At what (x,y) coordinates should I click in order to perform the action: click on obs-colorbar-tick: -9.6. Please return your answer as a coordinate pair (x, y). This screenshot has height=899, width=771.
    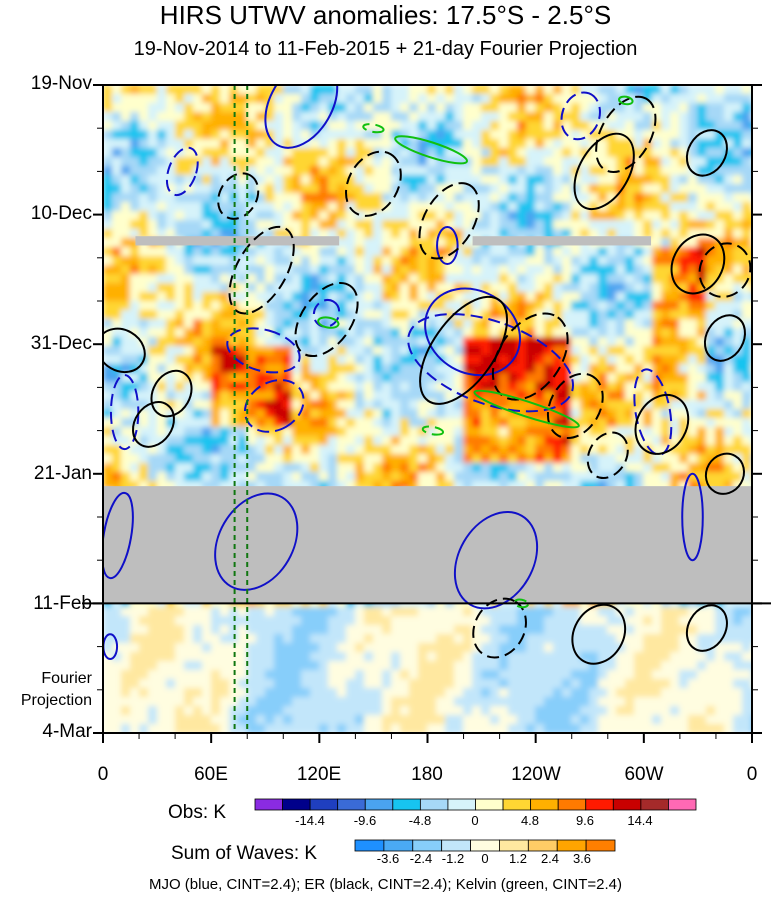
    Looking at the image, I should click on (365, 820).